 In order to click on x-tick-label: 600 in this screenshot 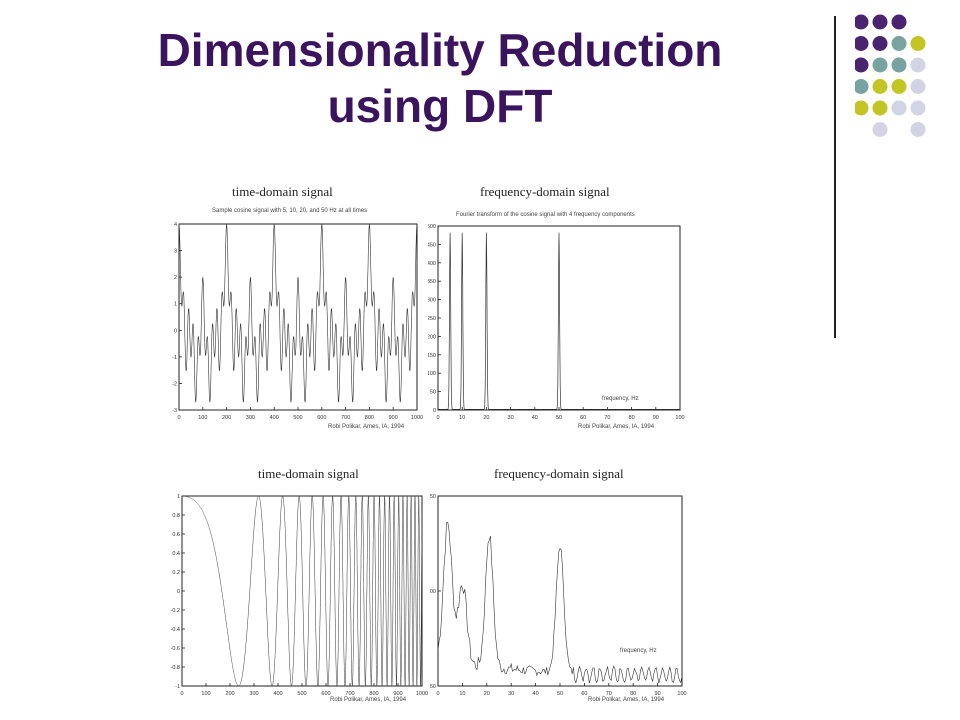, I will do `click(325, 694)`.